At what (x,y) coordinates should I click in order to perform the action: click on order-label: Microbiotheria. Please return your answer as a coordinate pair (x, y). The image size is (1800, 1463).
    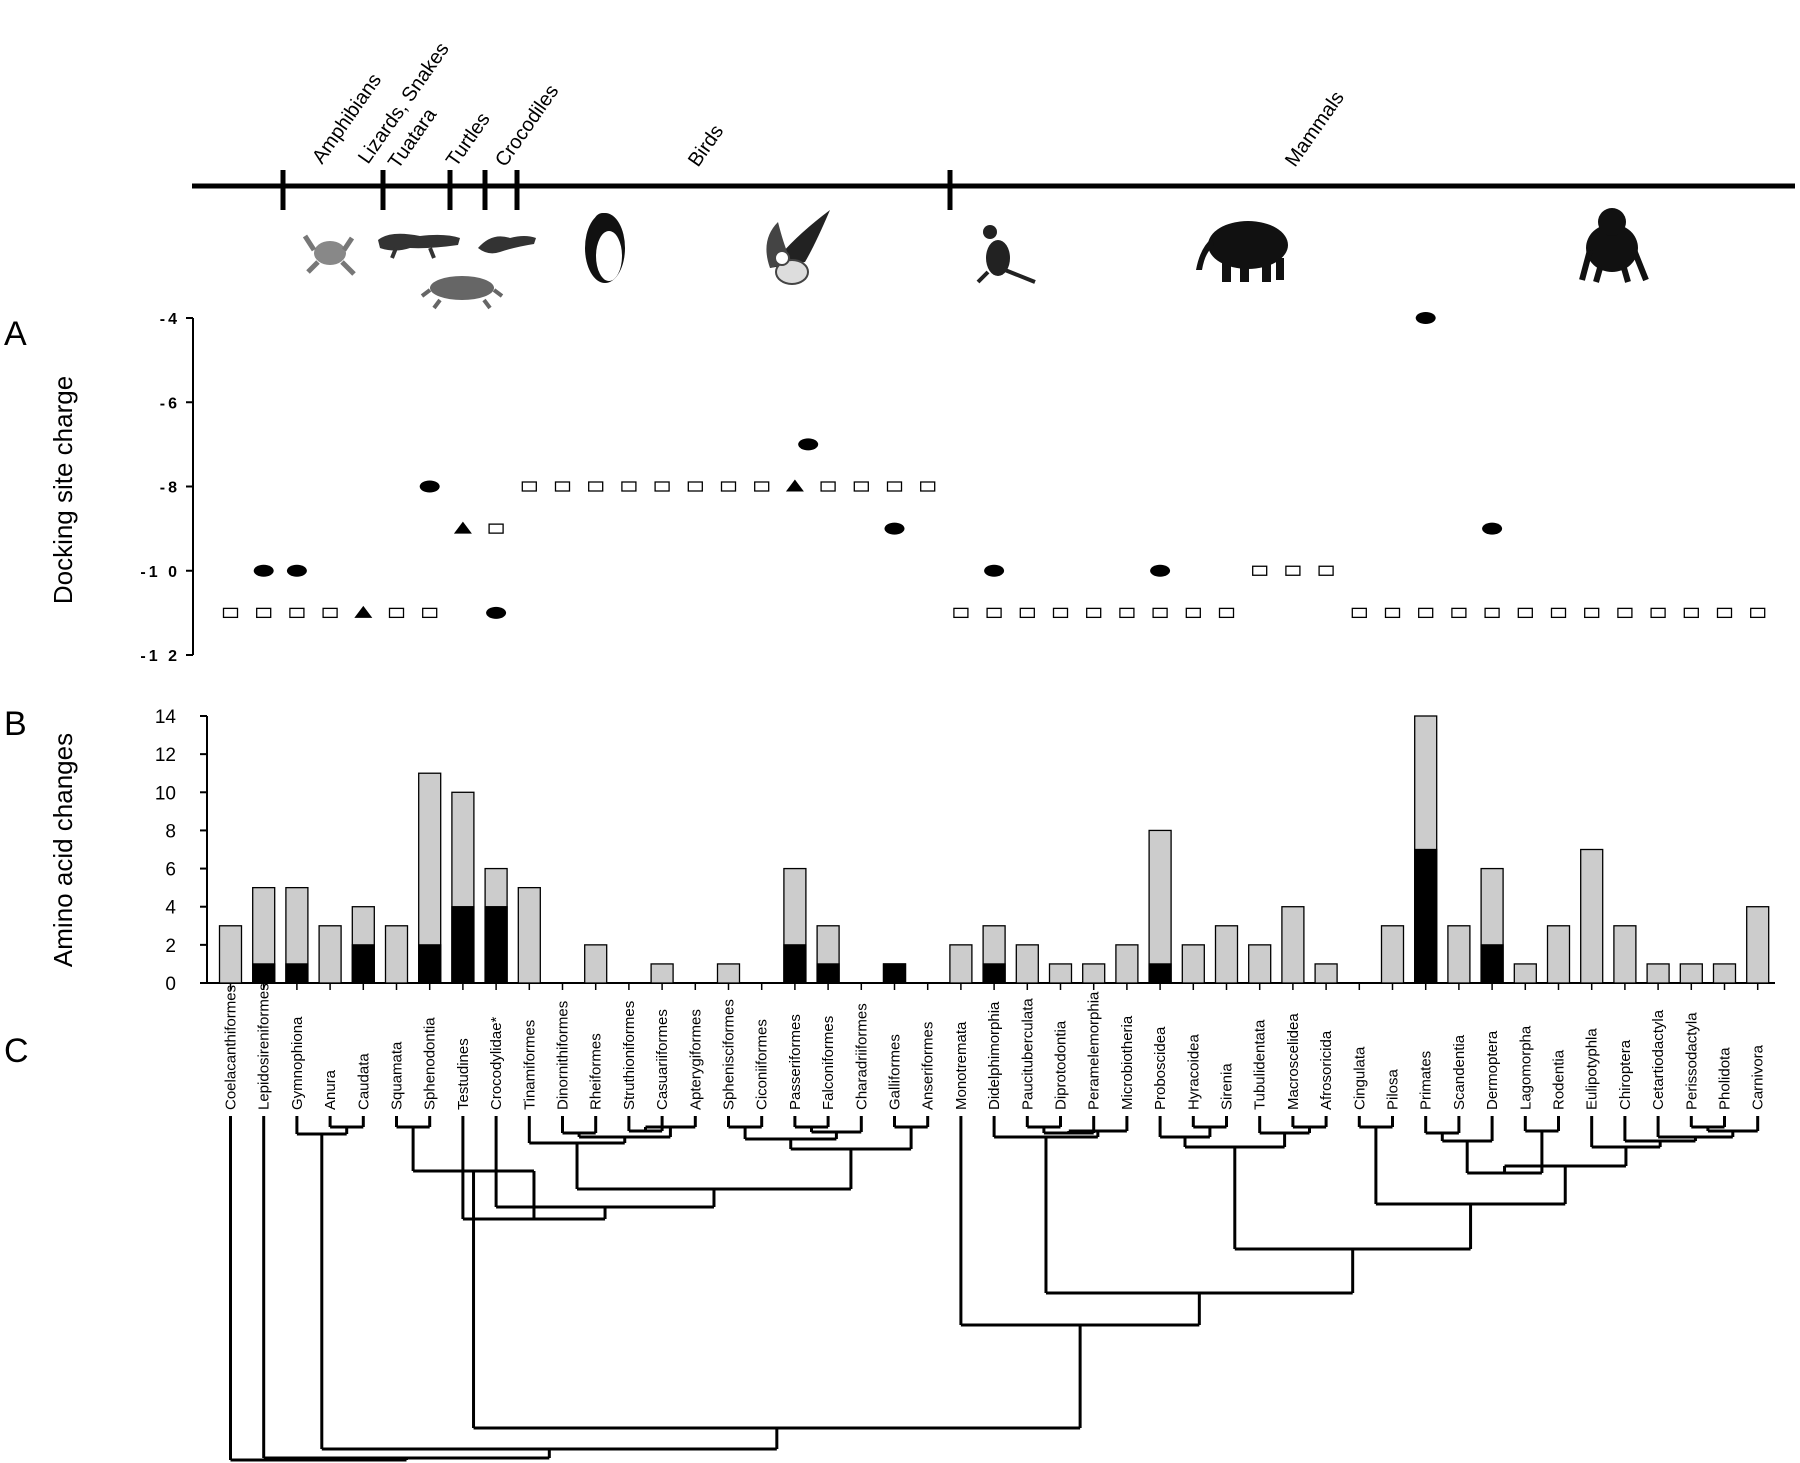
    Looking at the image, I should click on (1127, 1062).